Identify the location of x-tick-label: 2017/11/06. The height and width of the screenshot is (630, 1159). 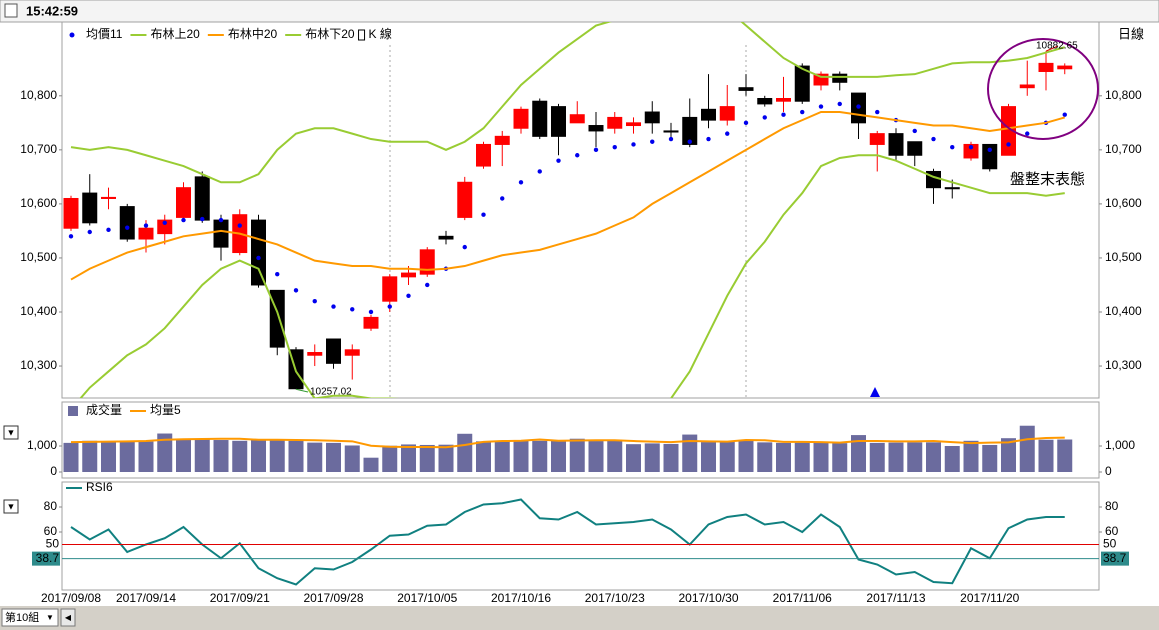
(802, 598).